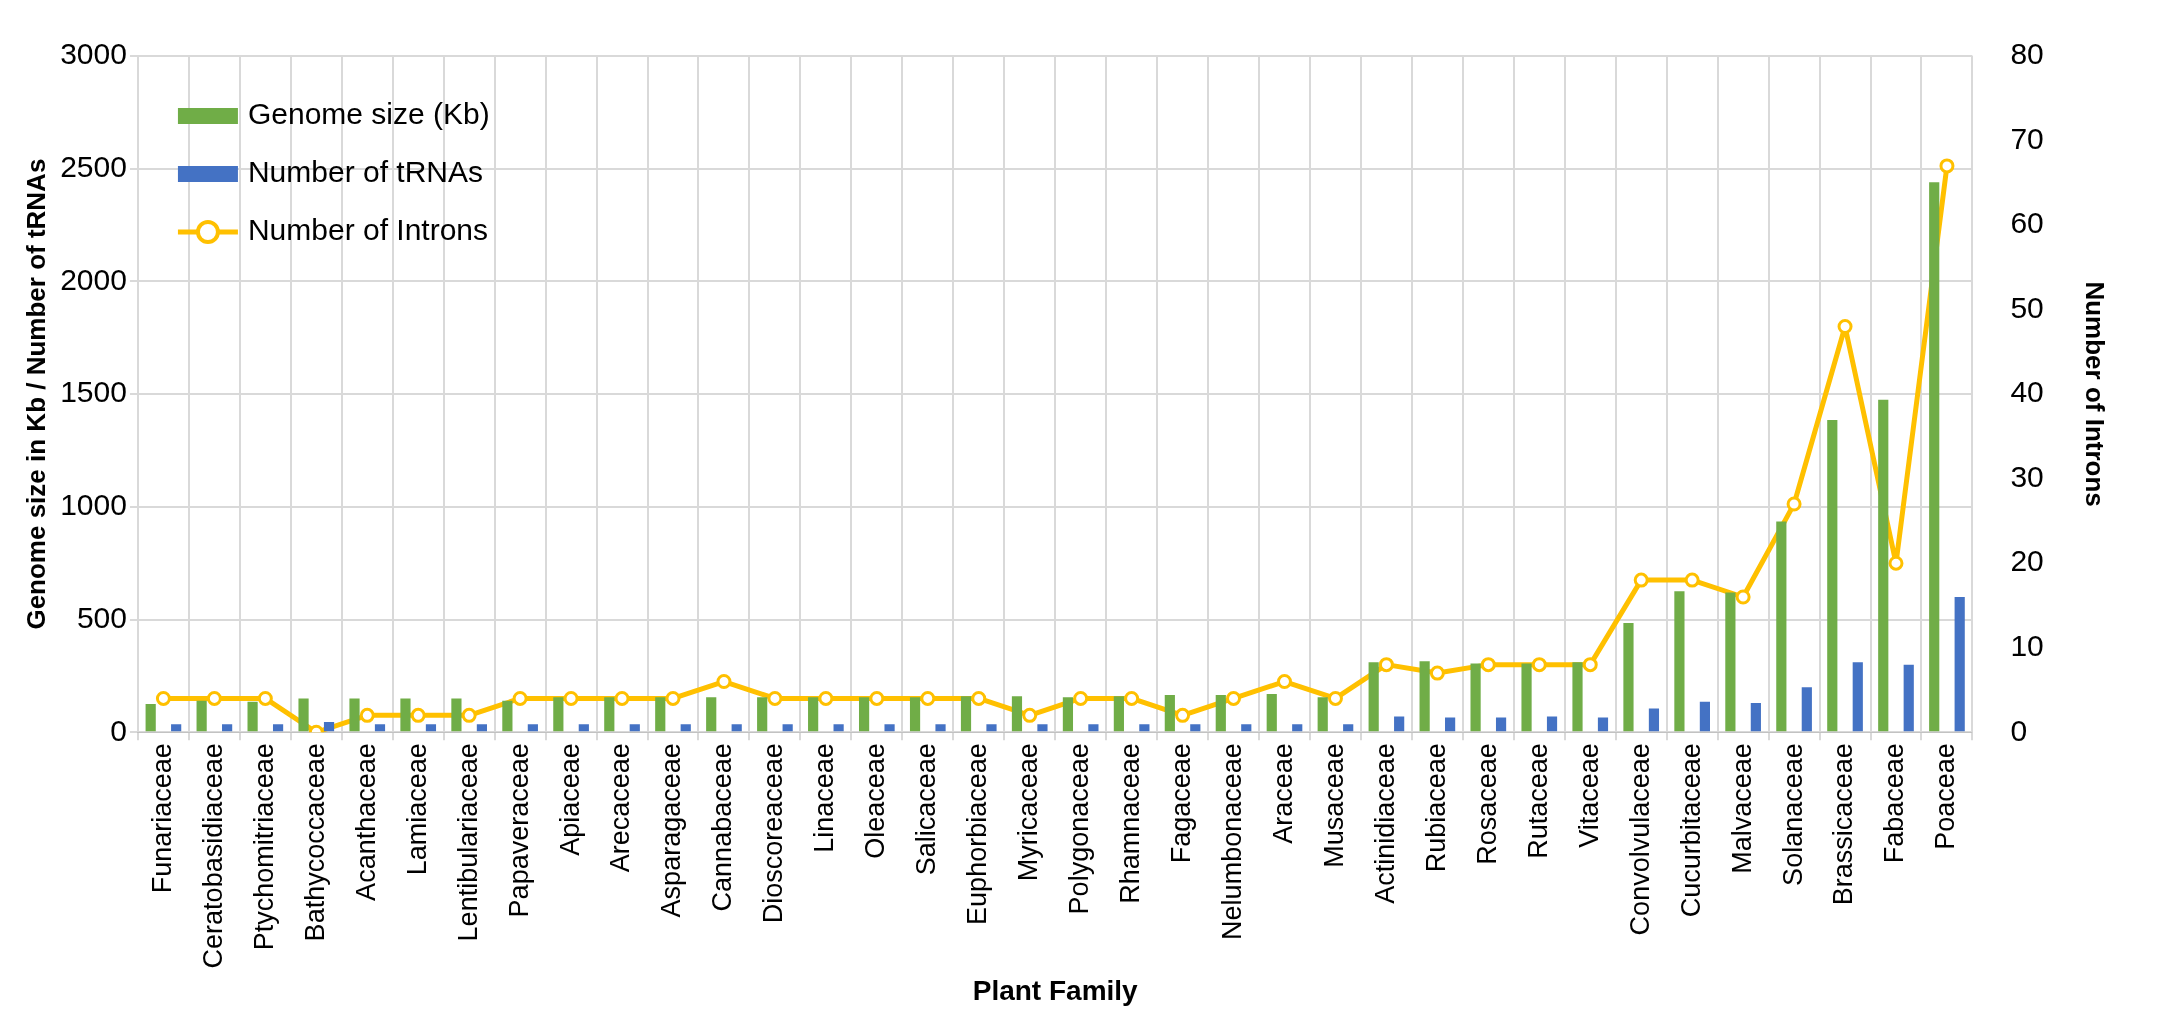  What do you see at coordinates (1945, 796) in the screenshot?
I see `x-tick-label: Poaceae` at bounding box center [1945, 796].